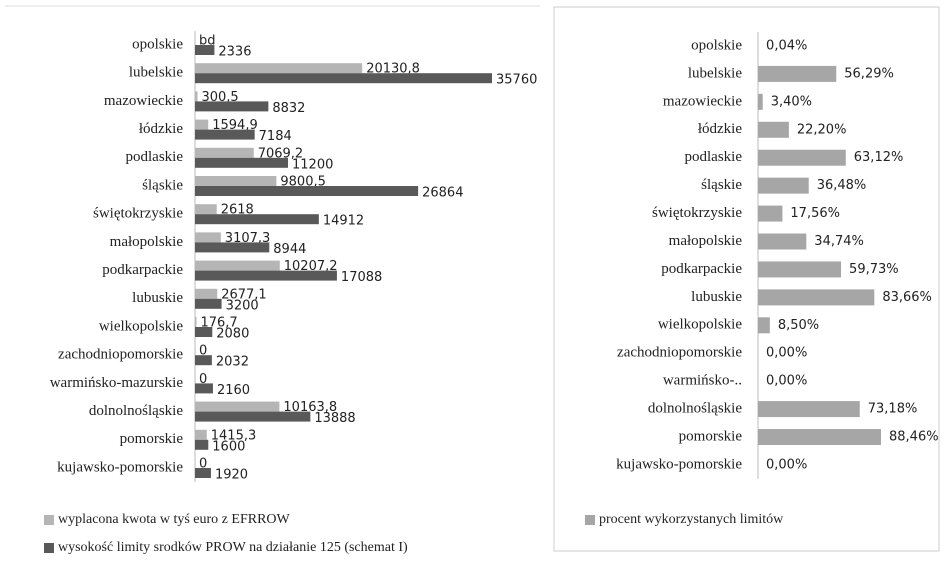 The height and width of the screenshot is (563, 944). Describe the element at coordinates (207, 41) in the screenshot. I see `data-label: bd` at that location.